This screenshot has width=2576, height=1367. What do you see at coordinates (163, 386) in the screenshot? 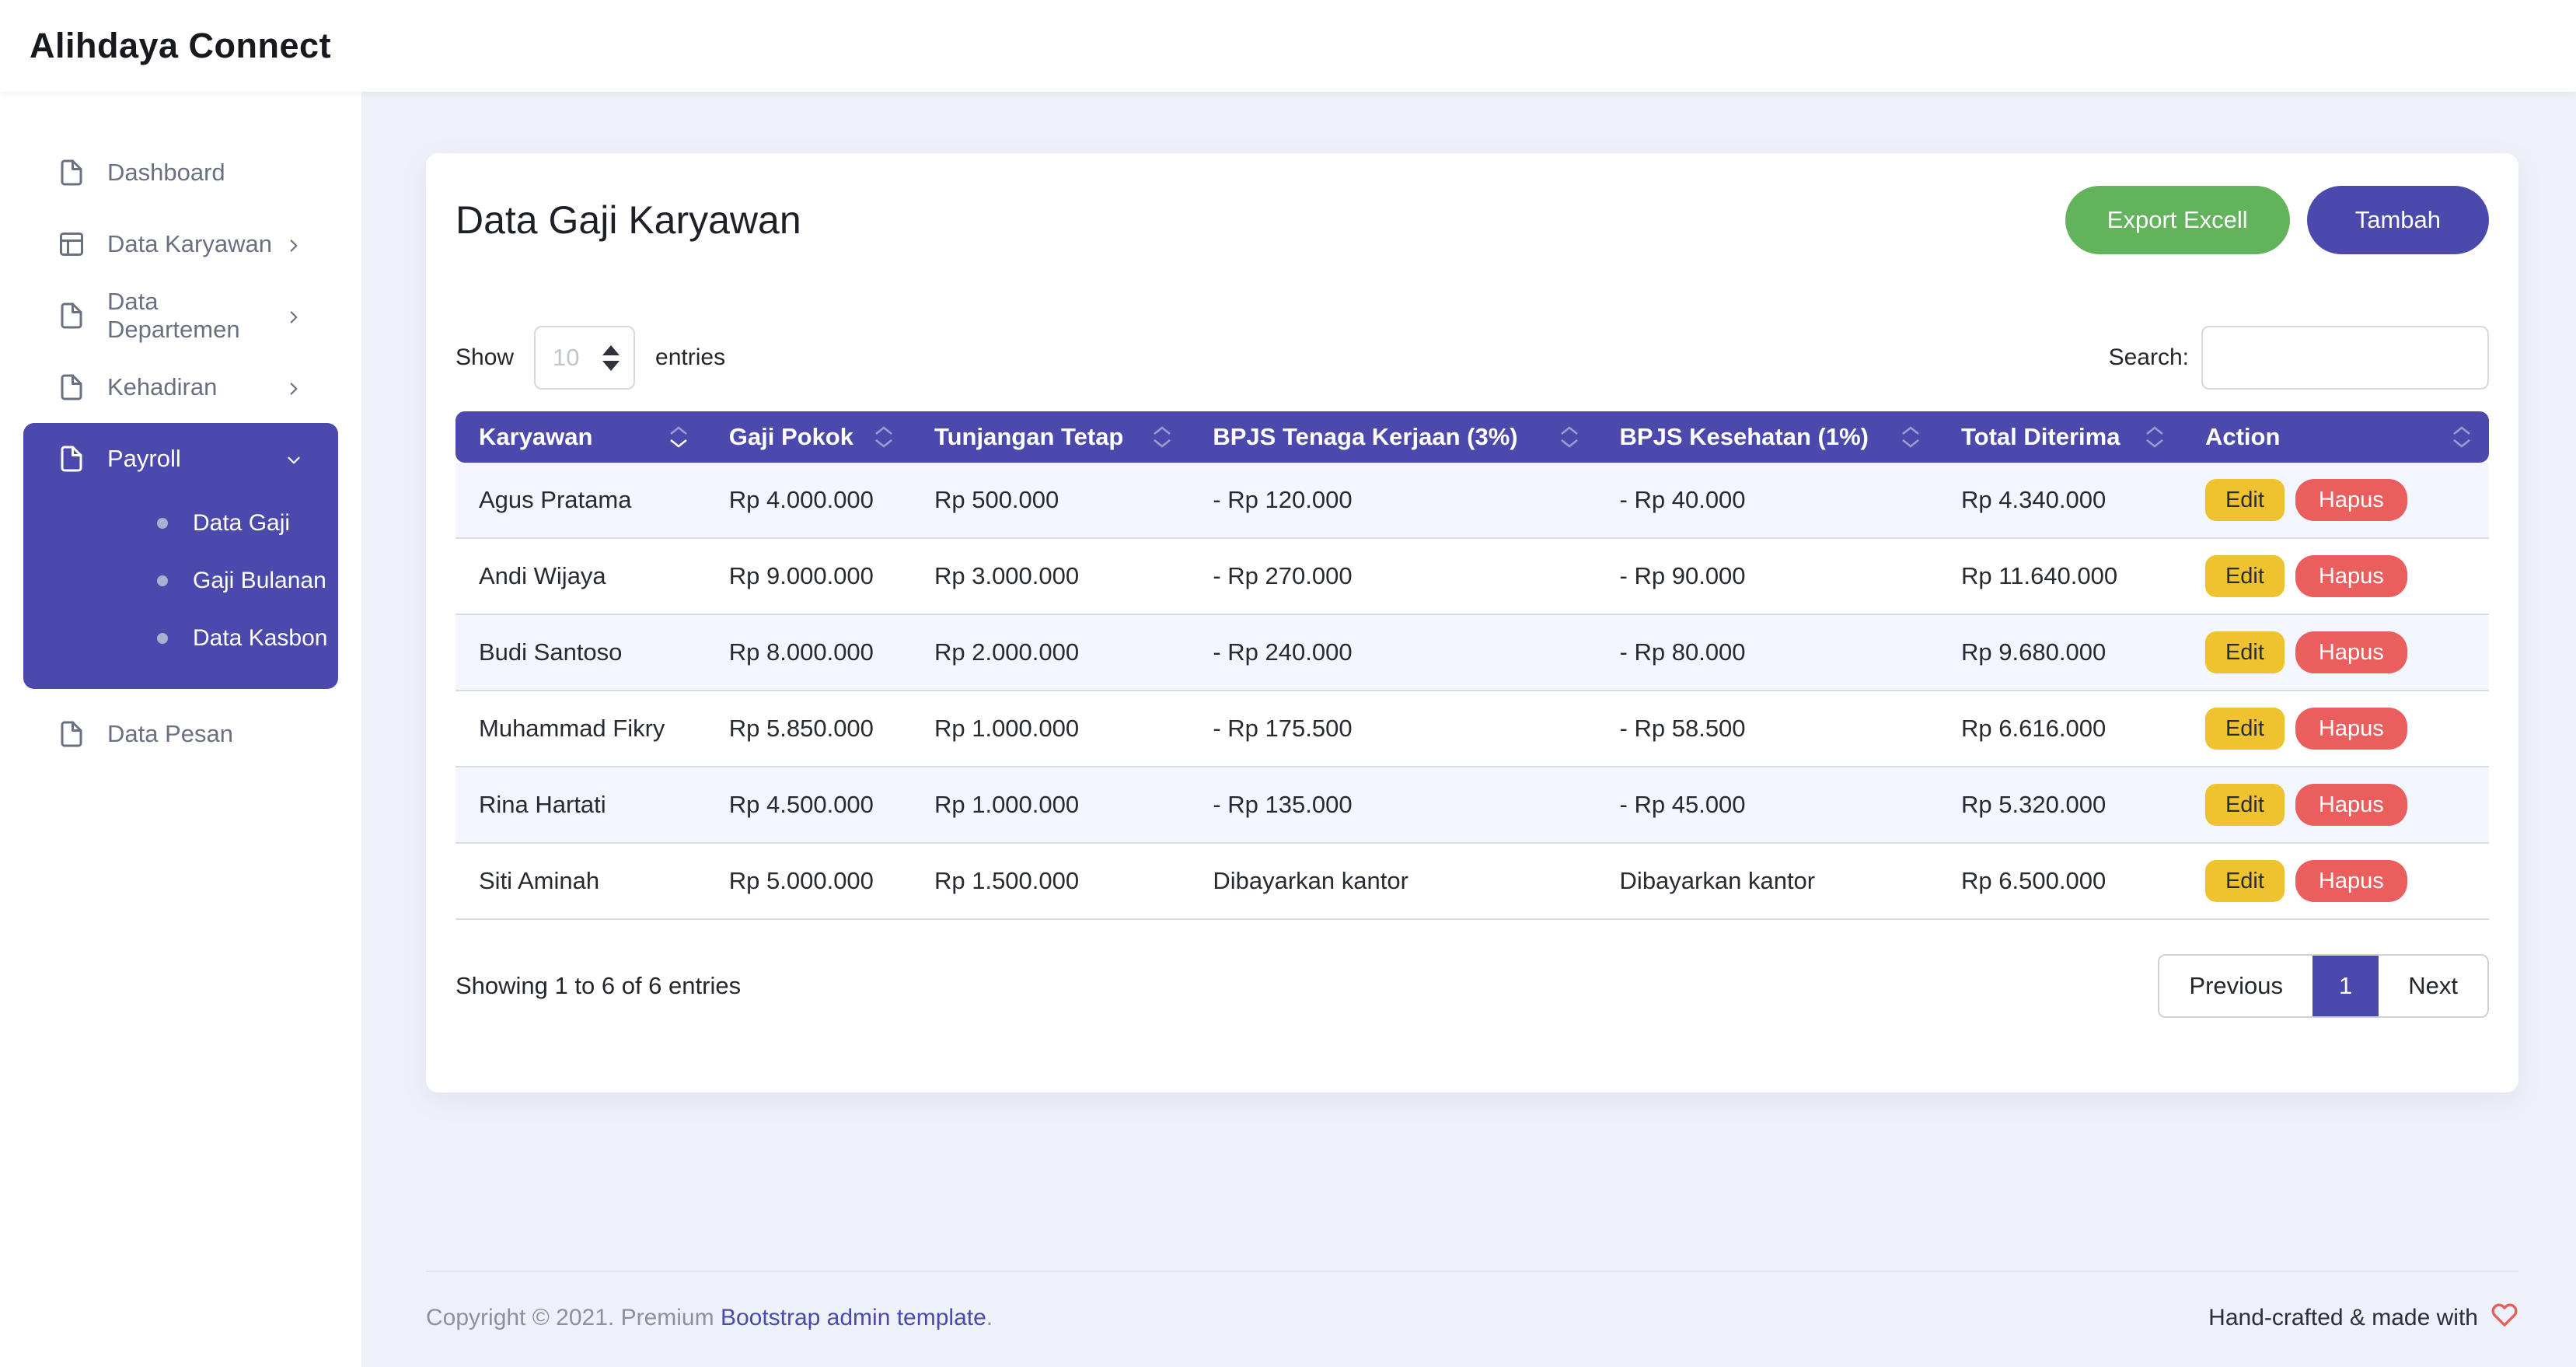
I see `sidebar-item-label: Kehadiran` at bounding box center [163, 386].